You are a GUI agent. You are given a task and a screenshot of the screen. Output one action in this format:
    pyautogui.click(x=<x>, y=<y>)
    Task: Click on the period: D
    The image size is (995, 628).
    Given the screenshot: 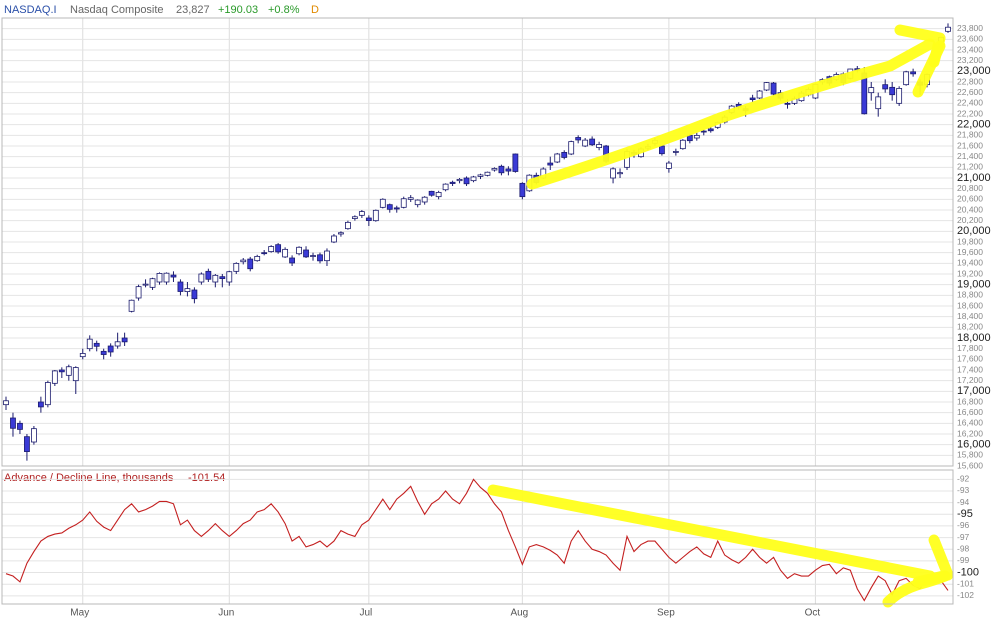 What is the action you would take?
    pyautogui.click(x=315, y=10)
    